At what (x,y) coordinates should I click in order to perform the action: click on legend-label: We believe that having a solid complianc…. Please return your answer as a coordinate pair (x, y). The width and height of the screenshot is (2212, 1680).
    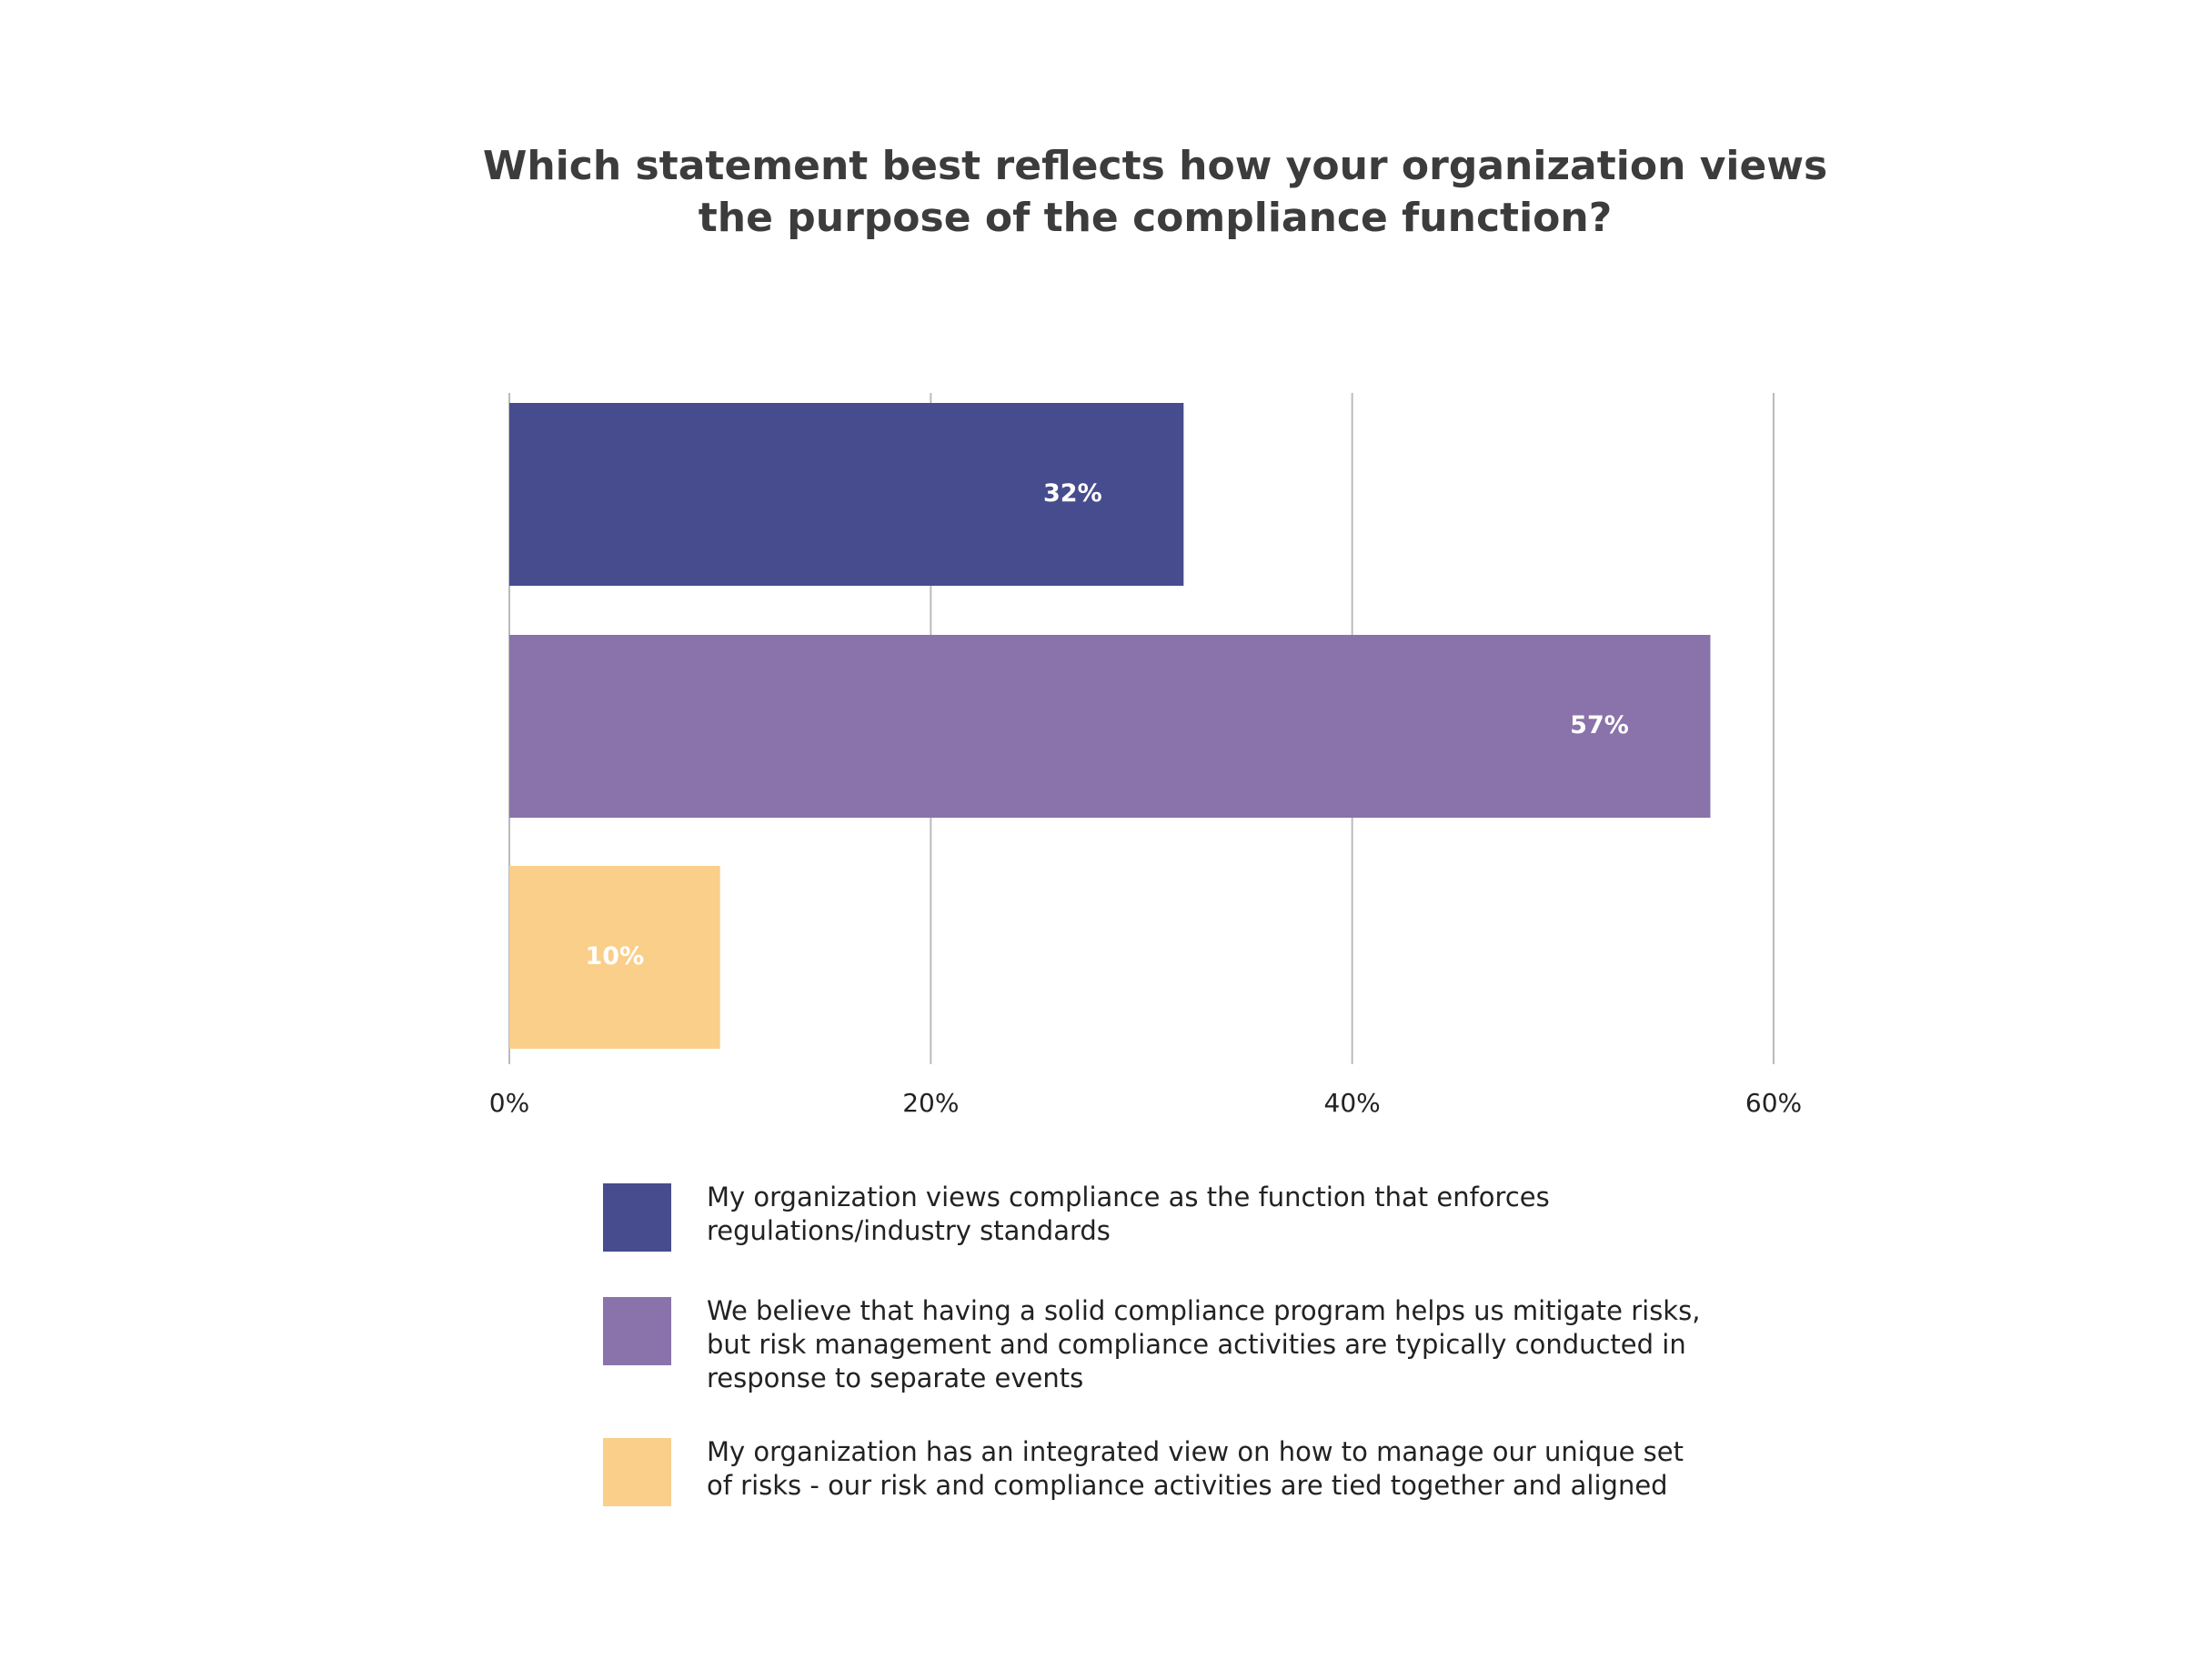
    Looking at the image, I should click on (1203, 1344).